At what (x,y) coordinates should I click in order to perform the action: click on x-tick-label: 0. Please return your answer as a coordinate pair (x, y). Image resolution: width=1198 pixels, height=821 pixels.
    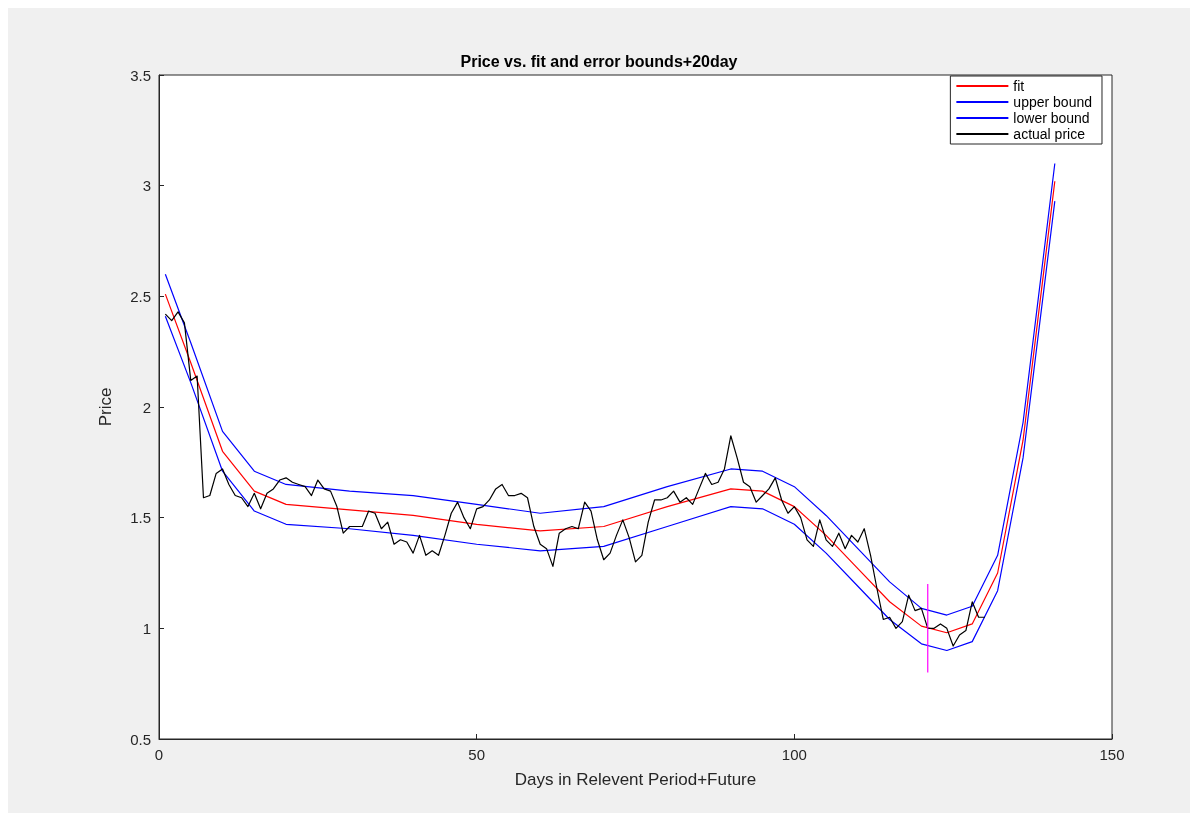
    Looking at the image, I should click on (159, 754).